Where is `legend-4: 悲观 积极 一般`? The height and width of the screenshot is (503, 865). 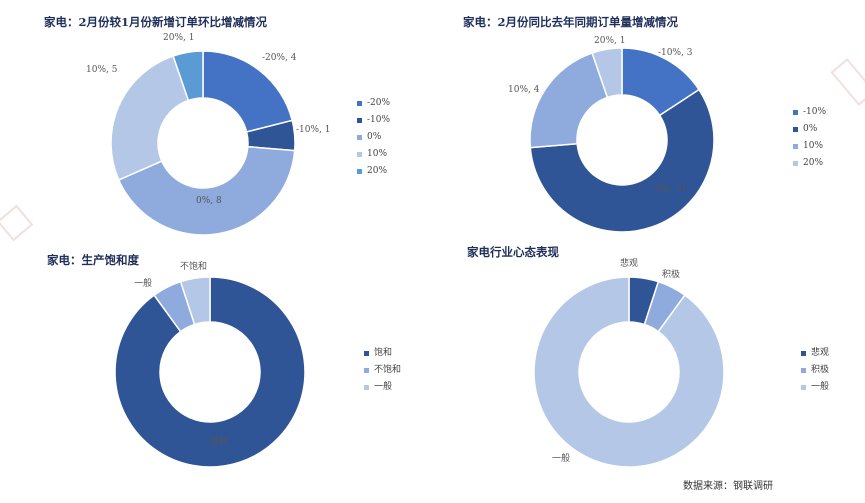 legend-4: 悲观 积极 一般 is located at coordinates (815, 370).